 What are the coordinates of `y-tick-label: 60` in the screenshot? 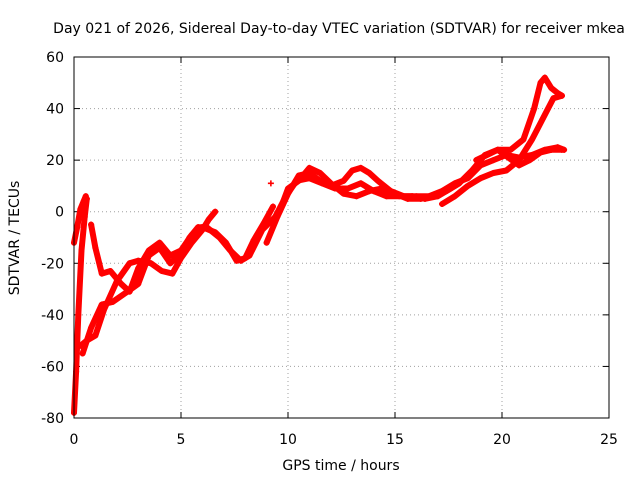 It's located at (55, 58).